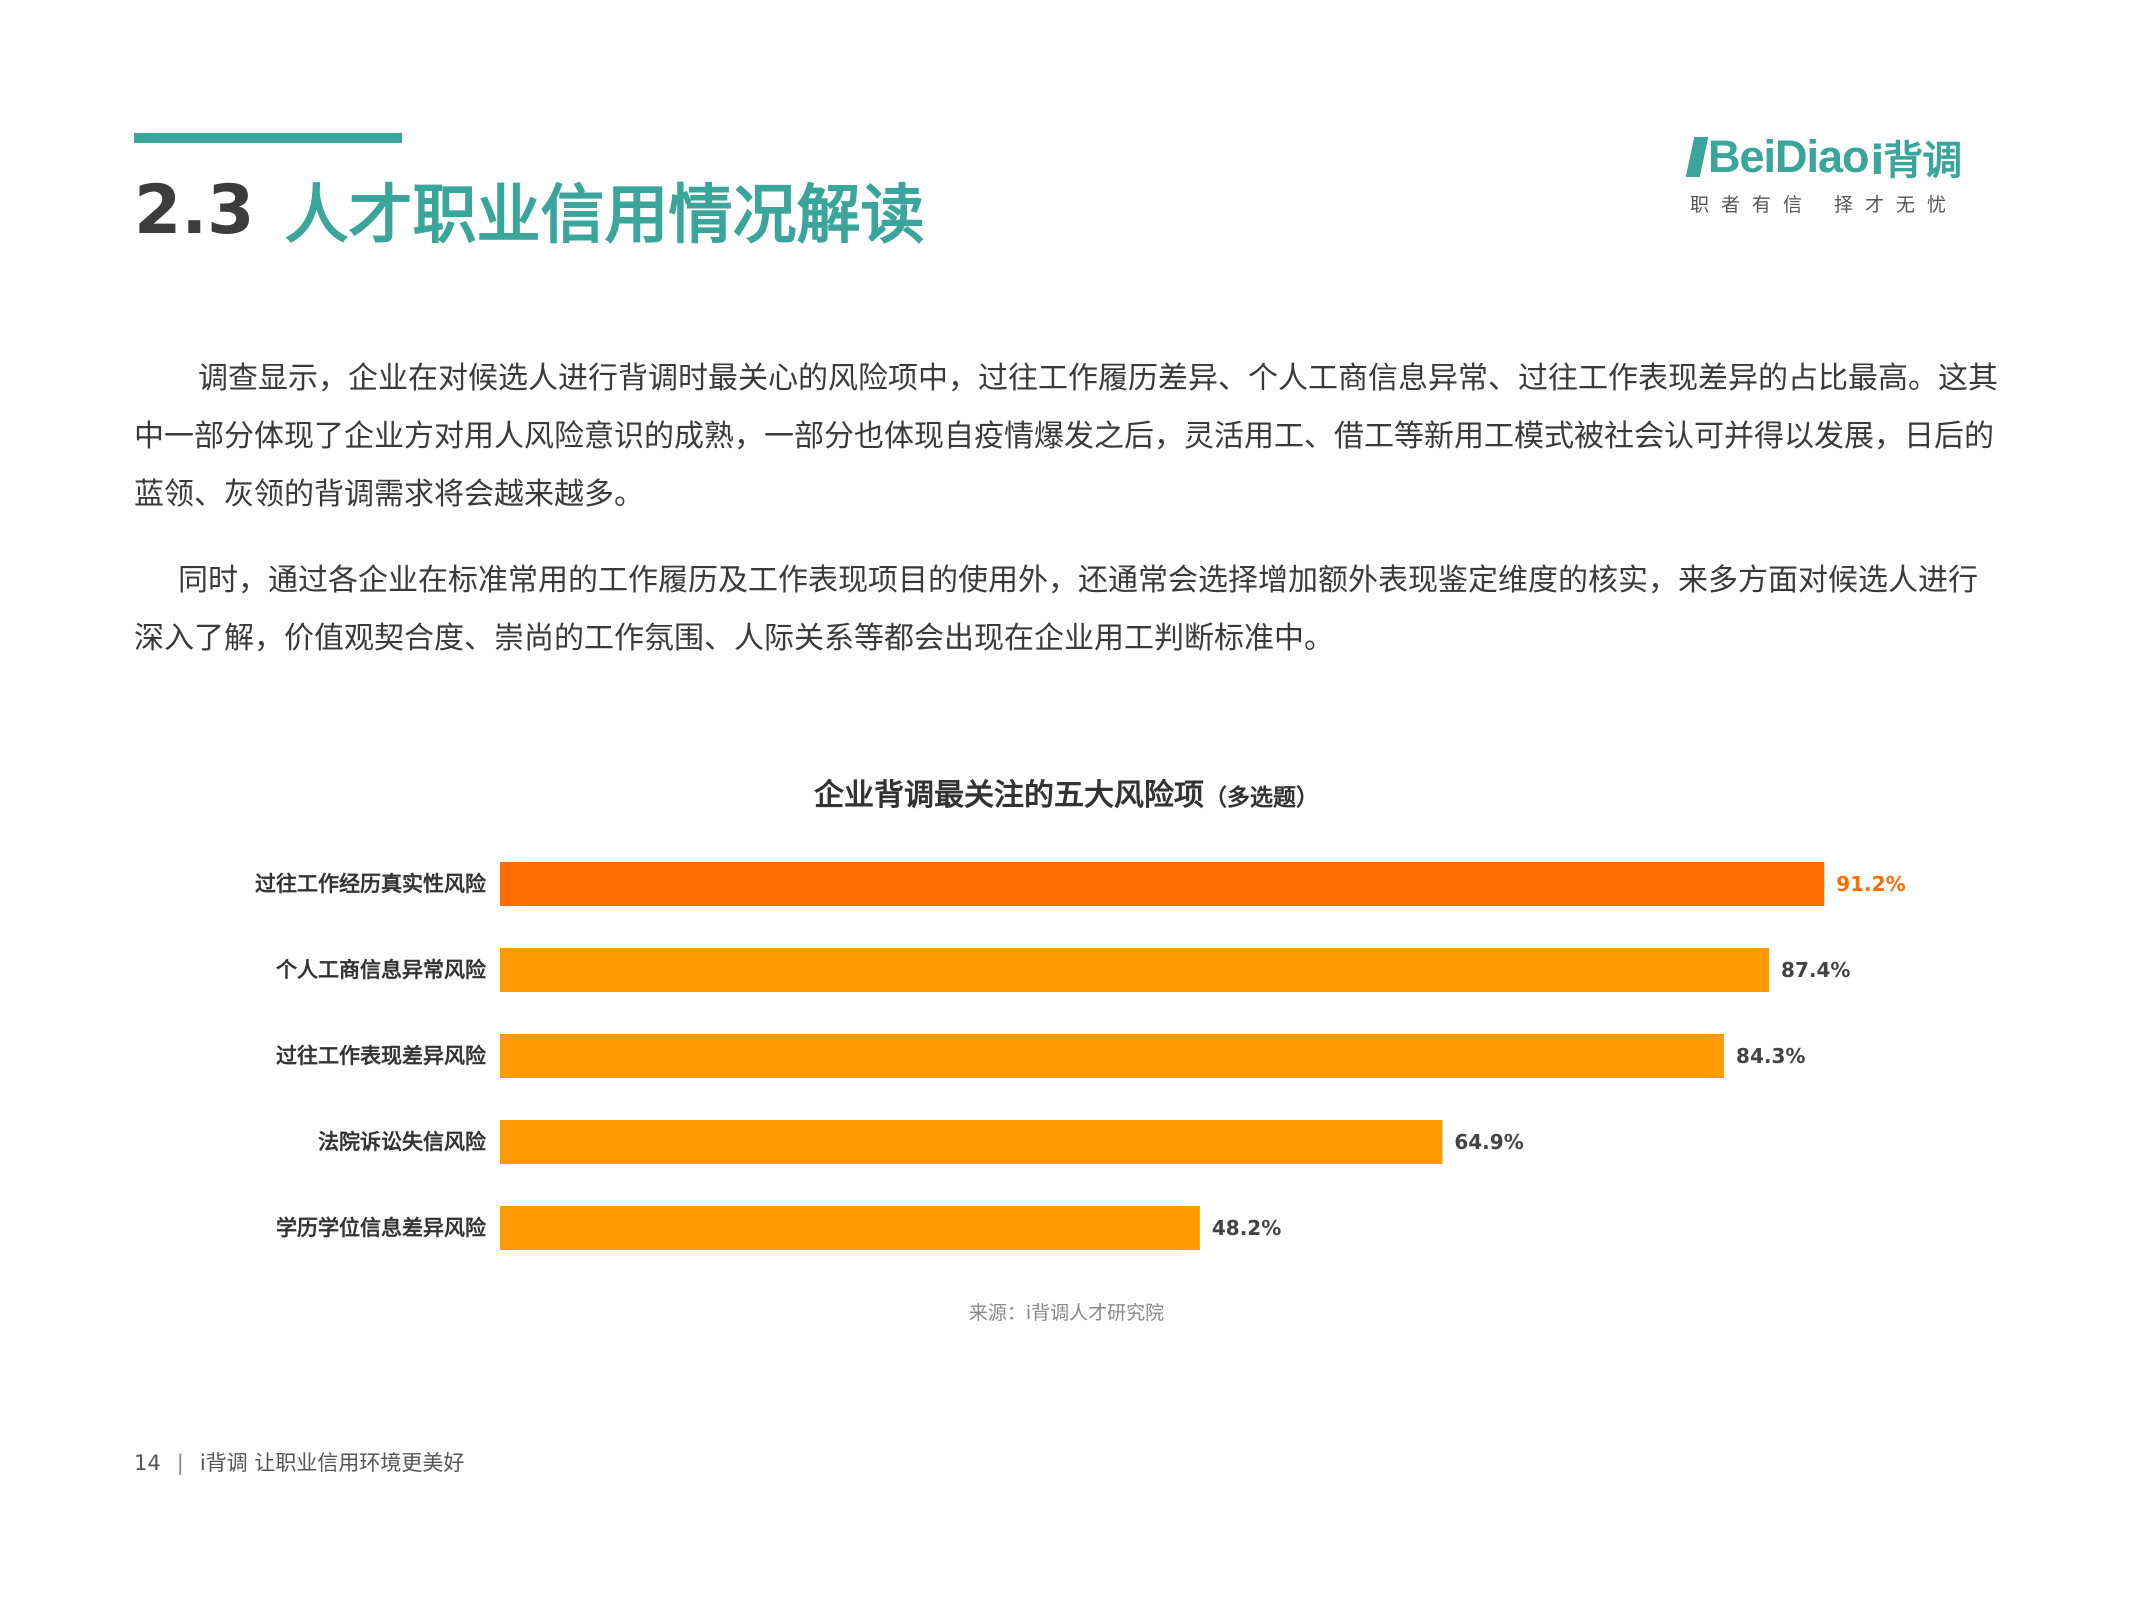 This screenshot has height=1600, width=2133. What do you see at coordinates (332, 1463) in the screenshot?
I see `footer-slogan: i背调 让职业信用环境更美好` at bounding box center [332, 1463].